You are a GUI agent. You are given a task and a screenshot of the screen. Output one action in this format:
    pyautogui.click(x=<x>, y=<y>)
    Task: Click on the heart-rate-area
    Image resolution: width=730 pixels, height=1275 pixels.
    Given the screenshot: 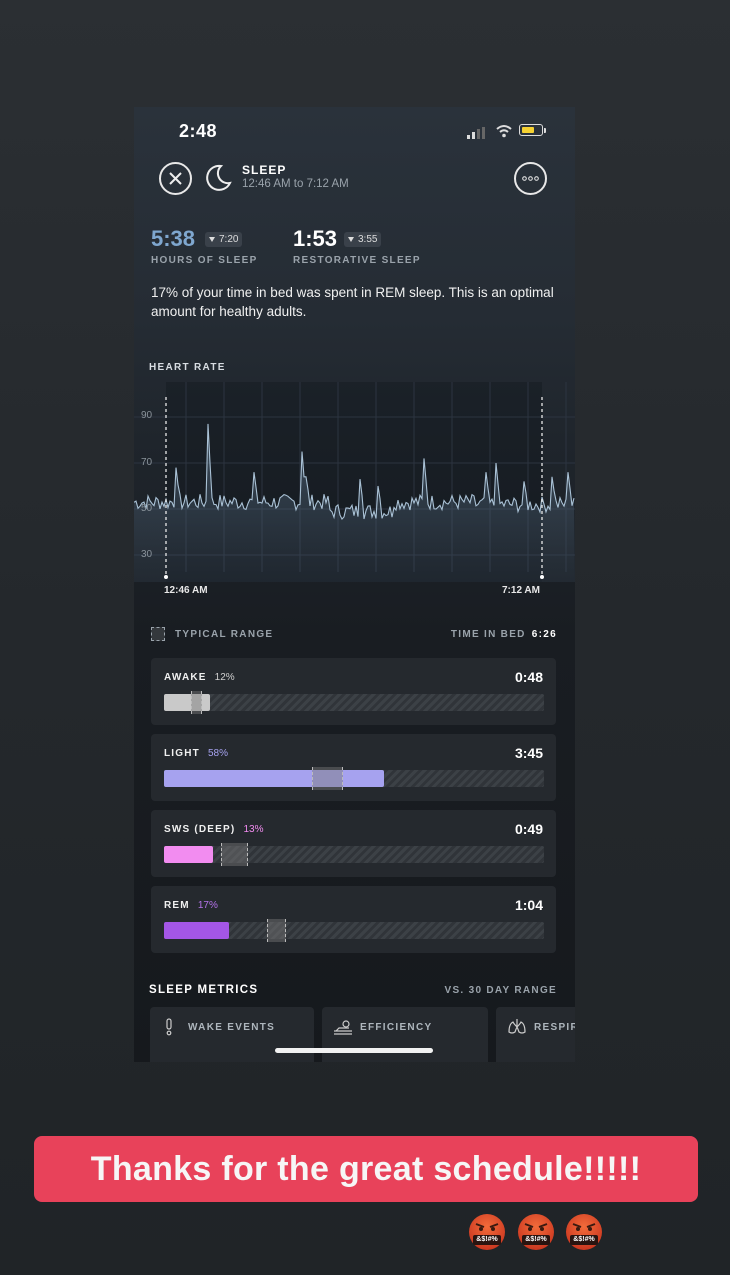 What is the action you would take?
    pyautogui.click(x=354, y=502)
    